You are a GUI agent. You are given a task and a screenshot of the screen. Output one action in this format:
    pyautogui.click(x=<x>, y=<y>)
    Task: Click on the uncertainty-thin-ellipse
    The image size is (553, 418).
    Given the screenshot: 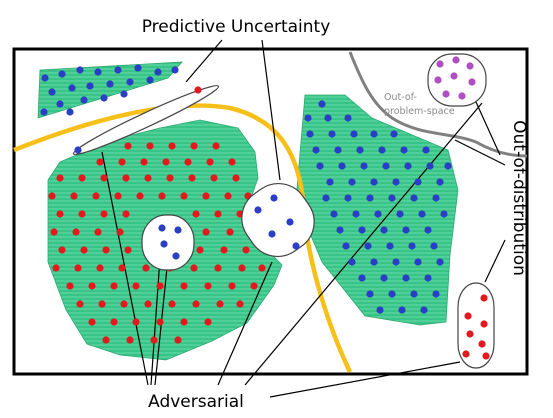 What is the action you would take?
    pyautogui.click(x=146, y=120)
    